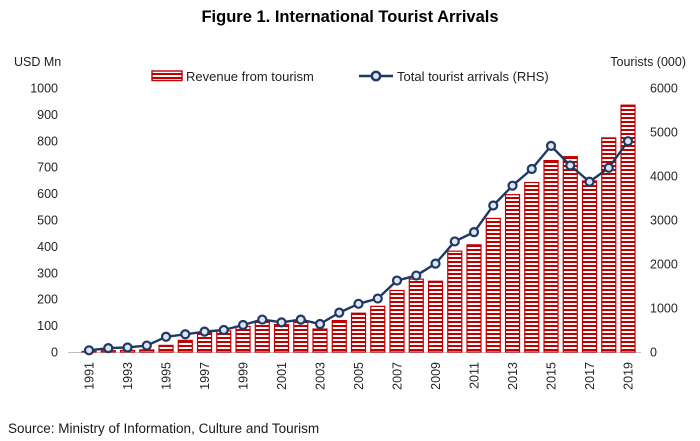 The height and width of the screenshot is (441, 700). I want to click on arrivals-marker-2012, so click(493, 205).